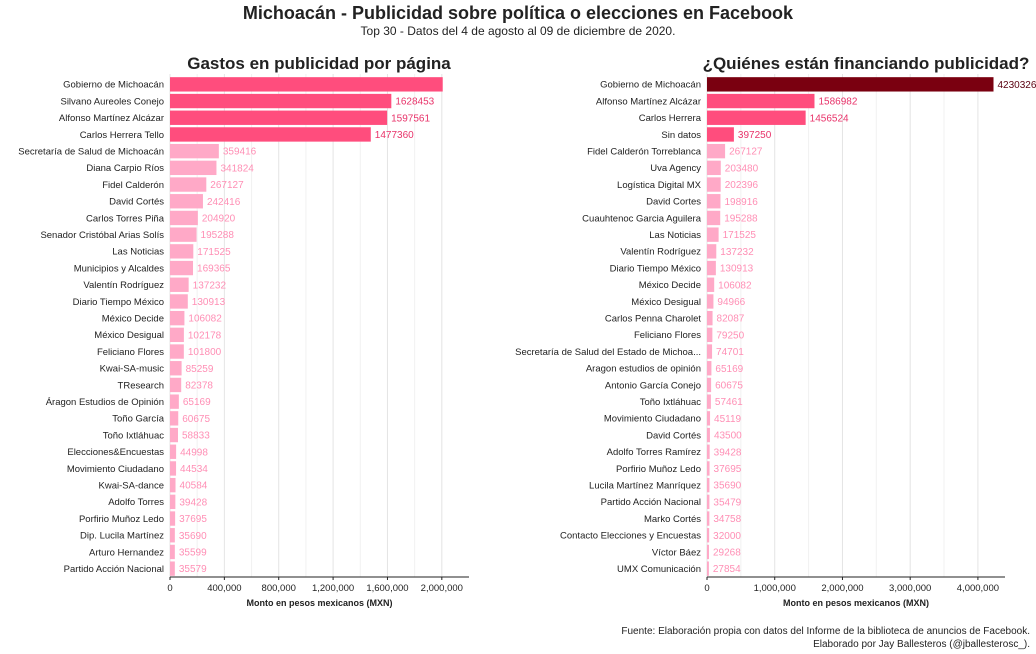  Describe the element at coordinates (659, 569) in the screenshot. I see `right-category-label: UMX Comunicación` at that location.